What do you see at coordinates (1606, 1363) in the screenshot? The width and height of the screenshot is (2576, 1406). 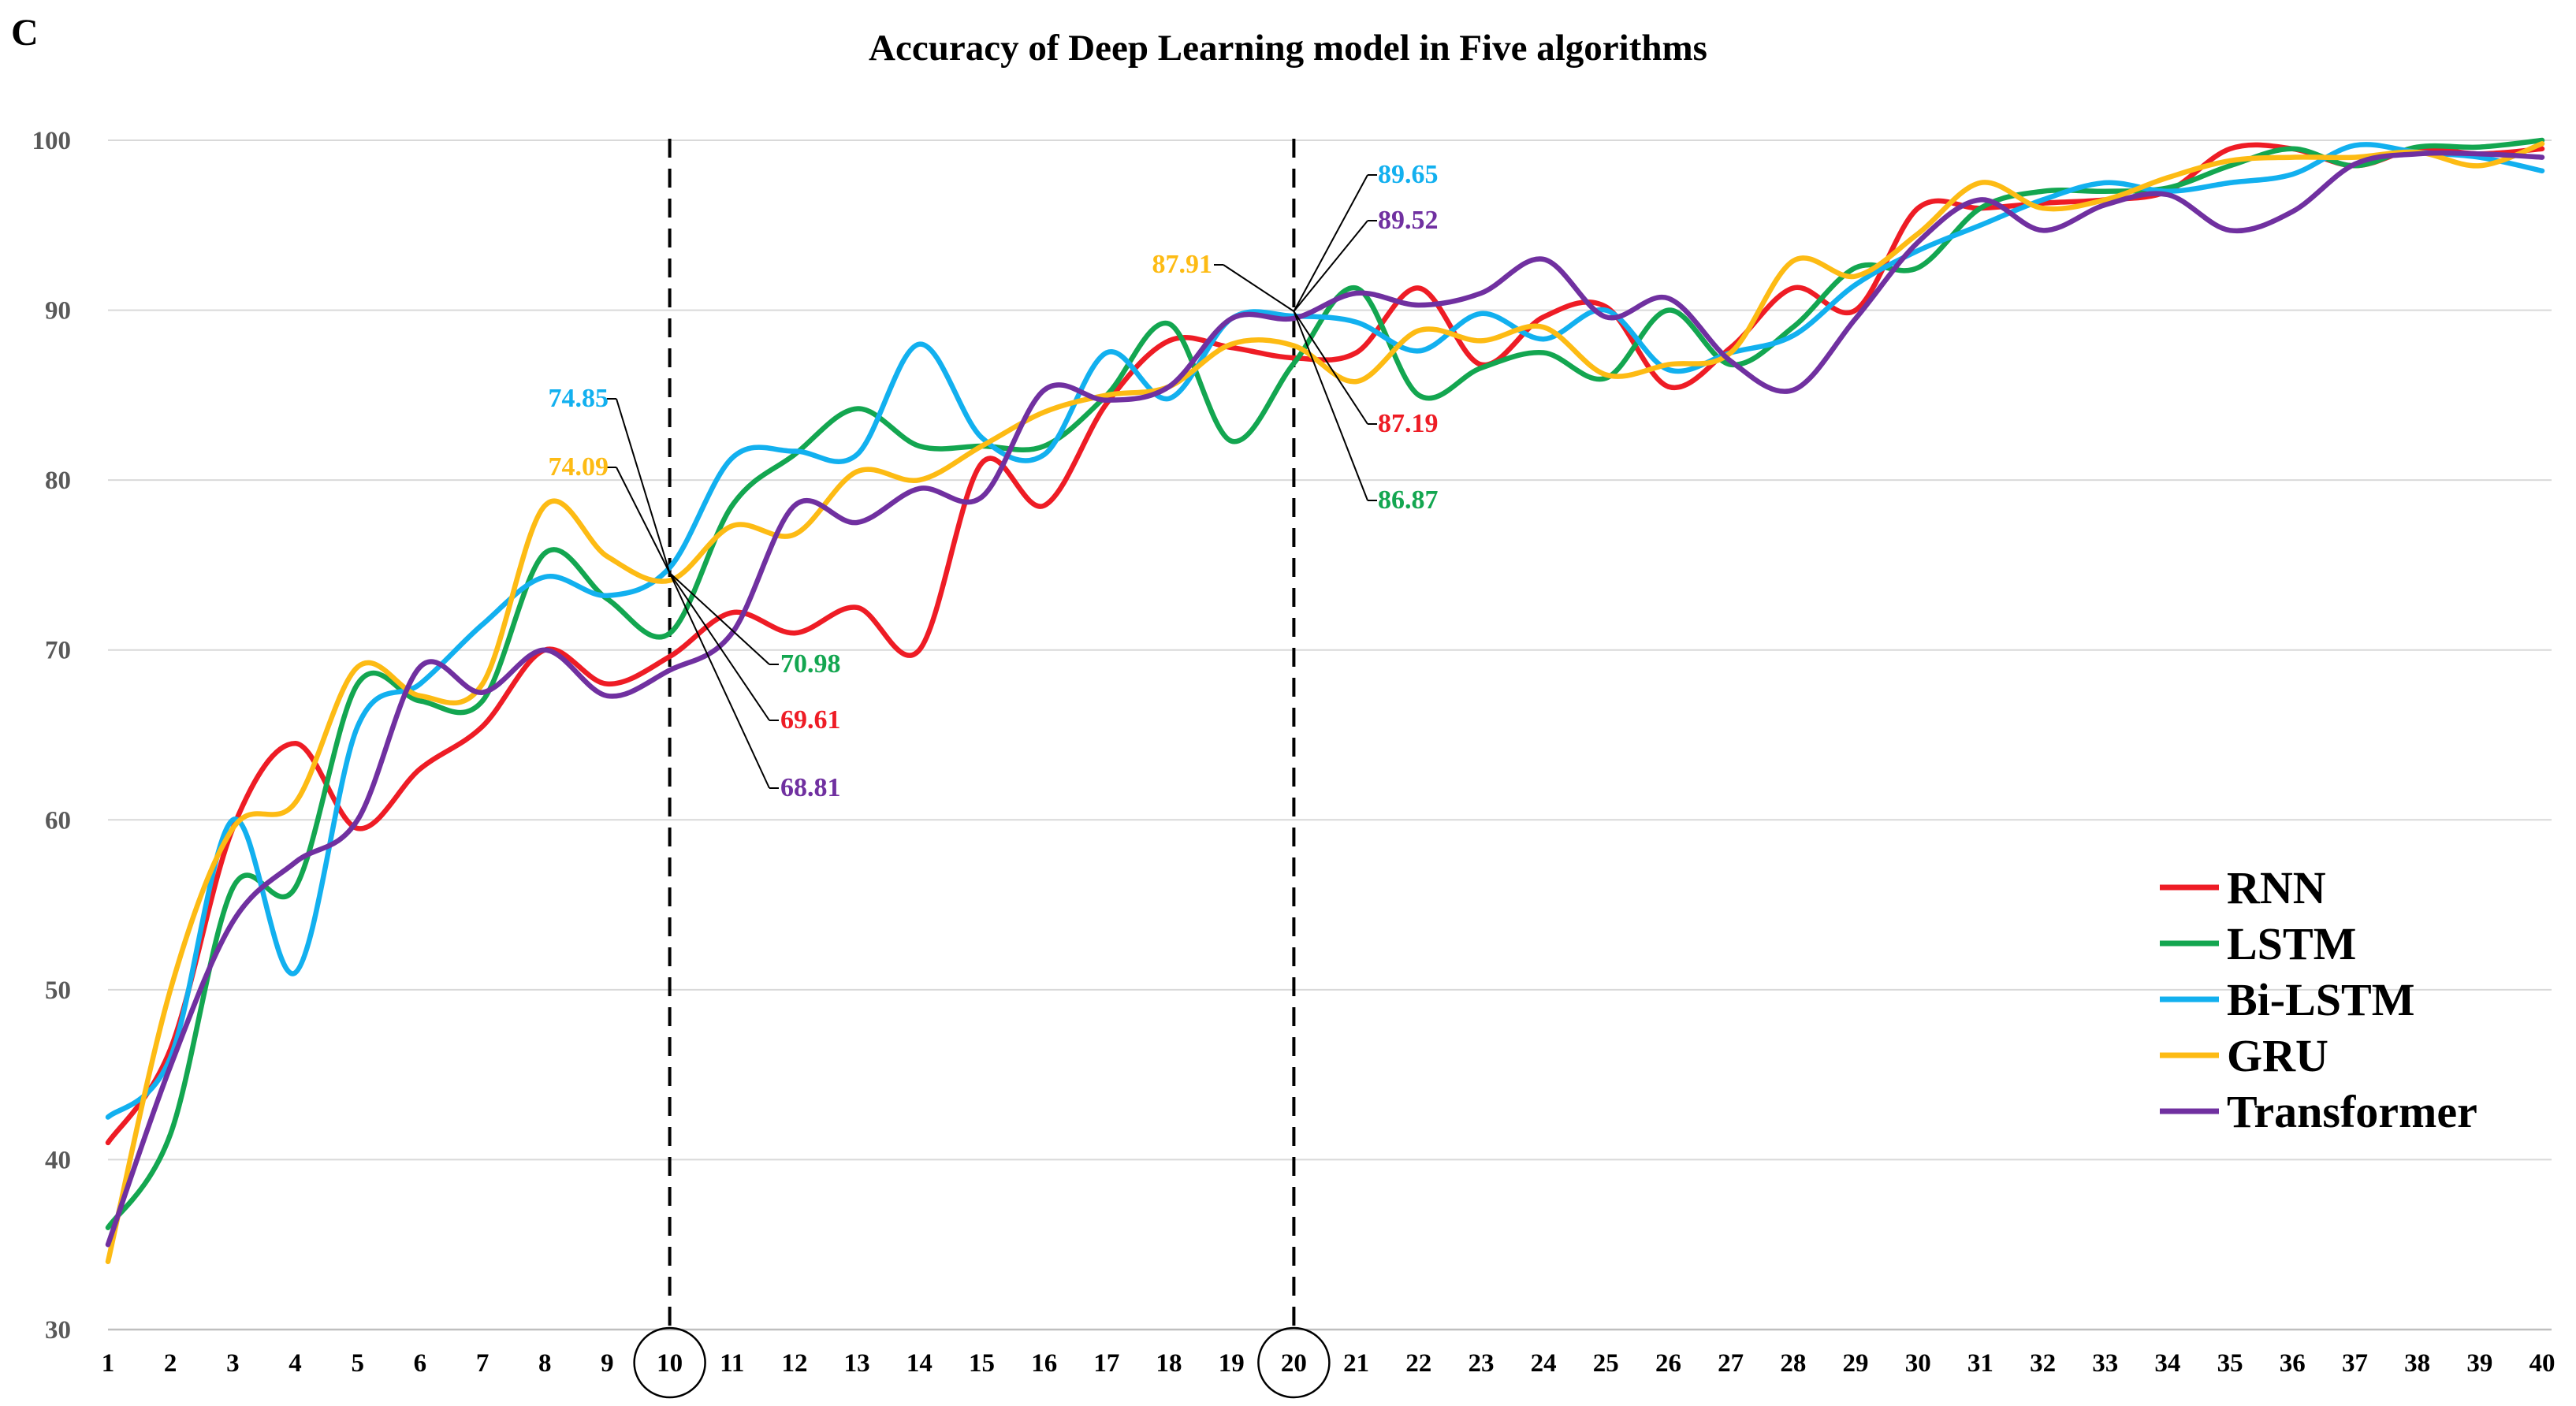 I see `x-tick-label-25: 25` at bounding box center [1606, 1363].